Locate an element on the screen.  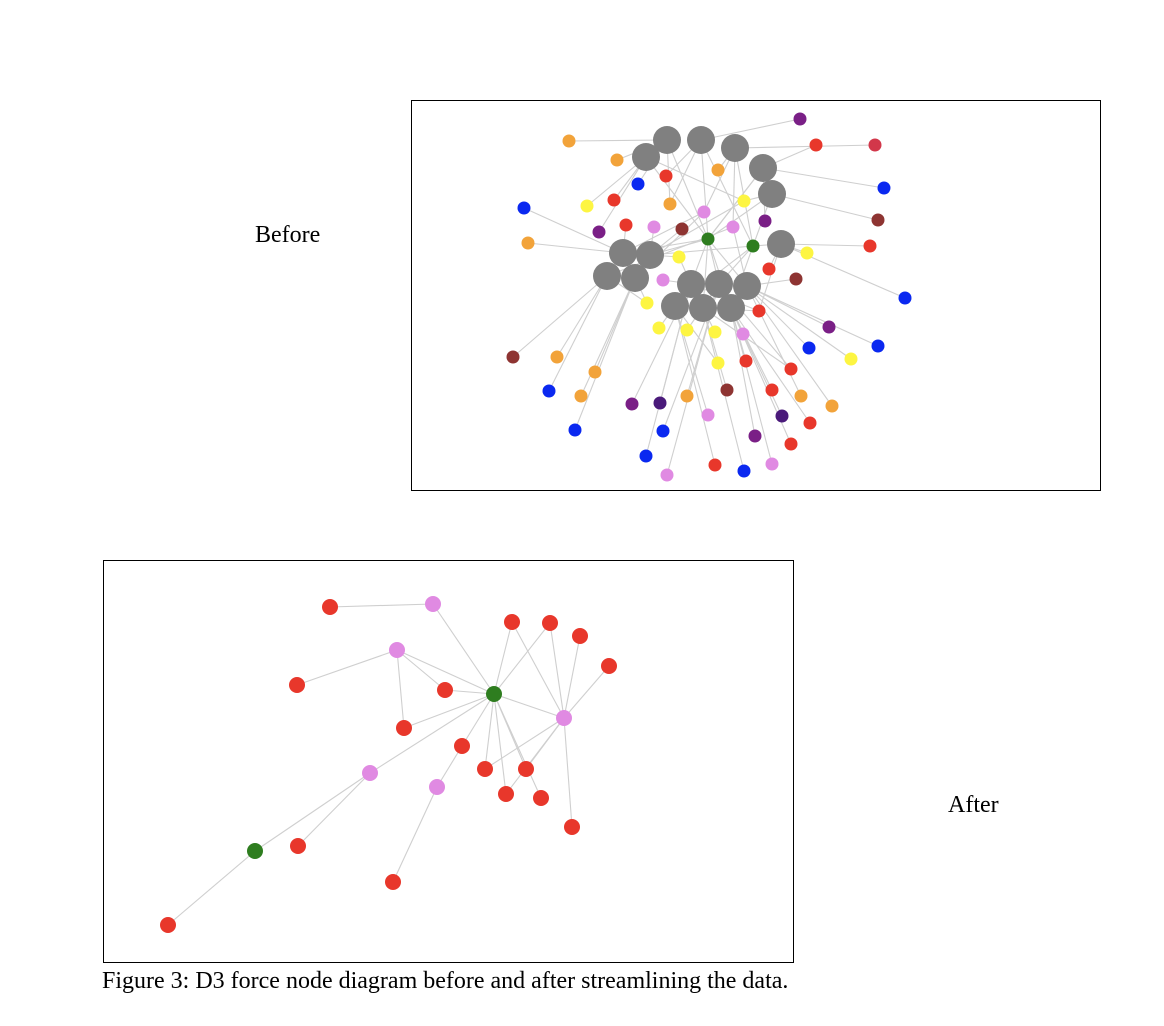
node-orange-s48 is located at coordinates (595, 372).